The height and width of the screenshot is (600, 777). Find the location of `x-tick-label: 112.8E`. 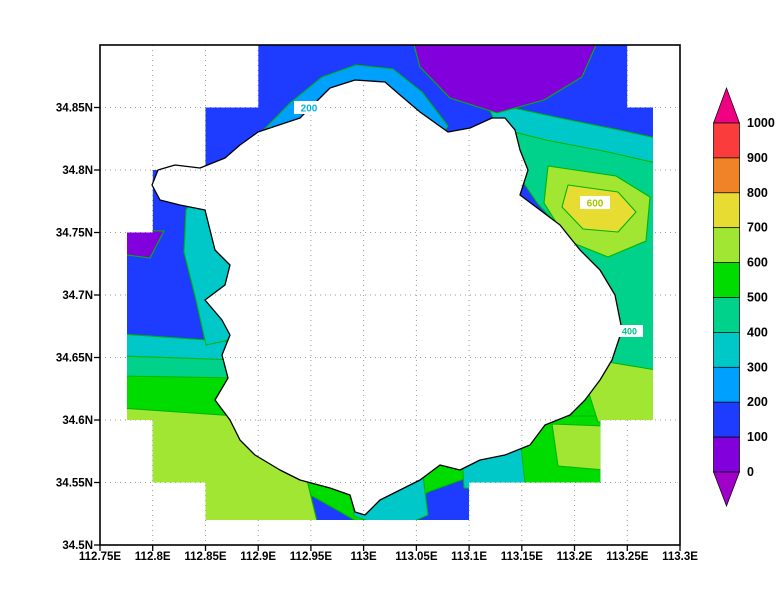

x-tick-label: 112.8E is located at coordinates (153, 557).